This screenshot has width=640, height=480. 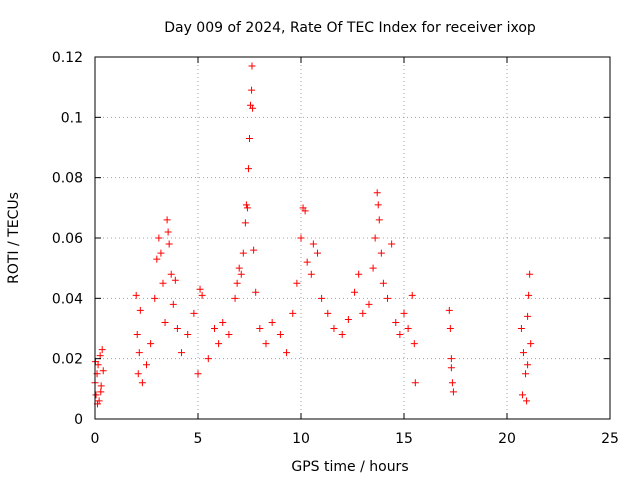 What do you see at coordinates (67, 179) in the screenshot?
I see `y-tick-label: 0.08` at bounding box center [67, 179].